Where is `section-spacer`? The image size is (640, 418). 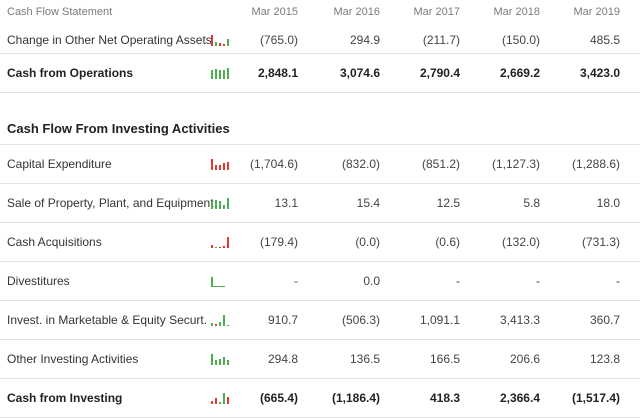 section-spacer is located at coordinates (320, 103).